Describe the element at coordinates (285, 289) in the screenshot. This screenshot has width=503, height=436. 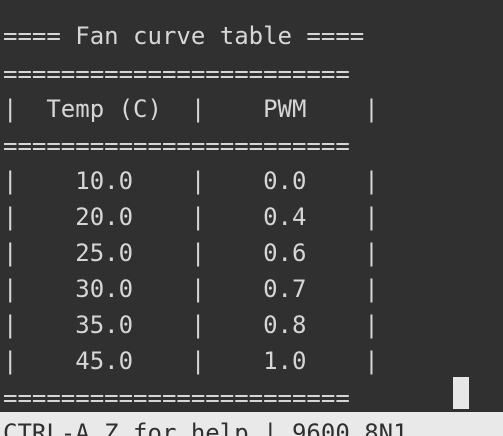
I see `pwm-cell: 0.7` at that location.